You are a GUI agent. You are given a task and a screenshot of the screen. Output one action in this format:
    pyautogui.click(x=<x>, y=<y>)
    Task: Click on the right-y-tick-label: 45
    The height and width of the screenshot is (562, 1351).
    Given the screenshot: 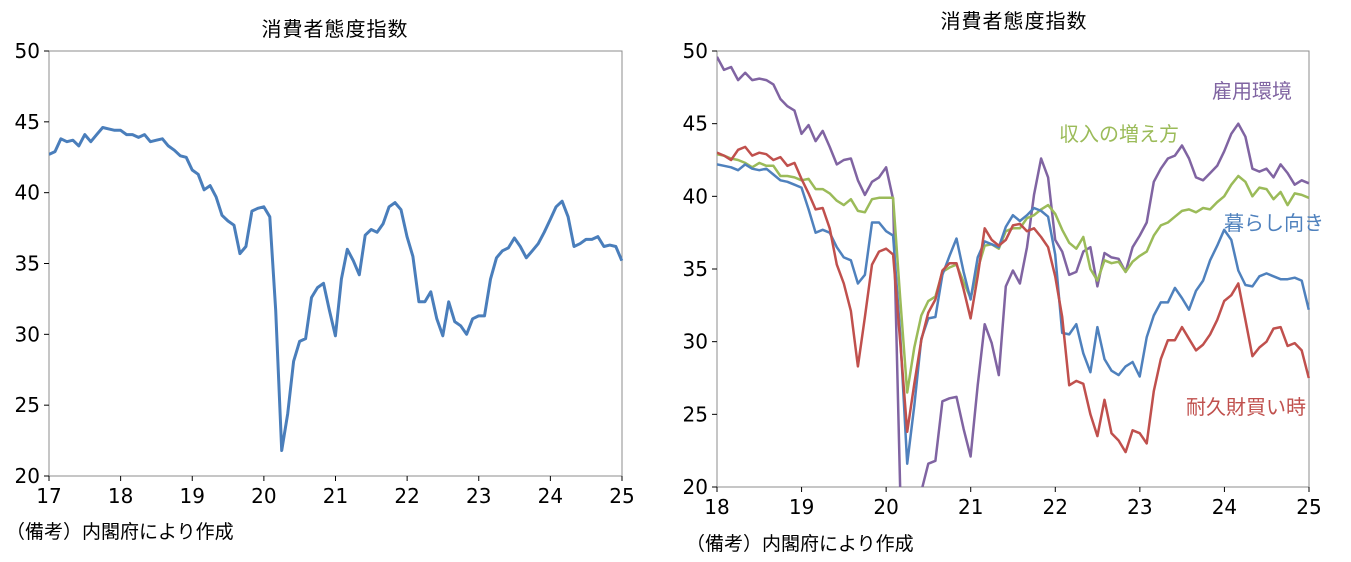 What is the action you would take?
    pyautogui.click(x=695, y=124)
    